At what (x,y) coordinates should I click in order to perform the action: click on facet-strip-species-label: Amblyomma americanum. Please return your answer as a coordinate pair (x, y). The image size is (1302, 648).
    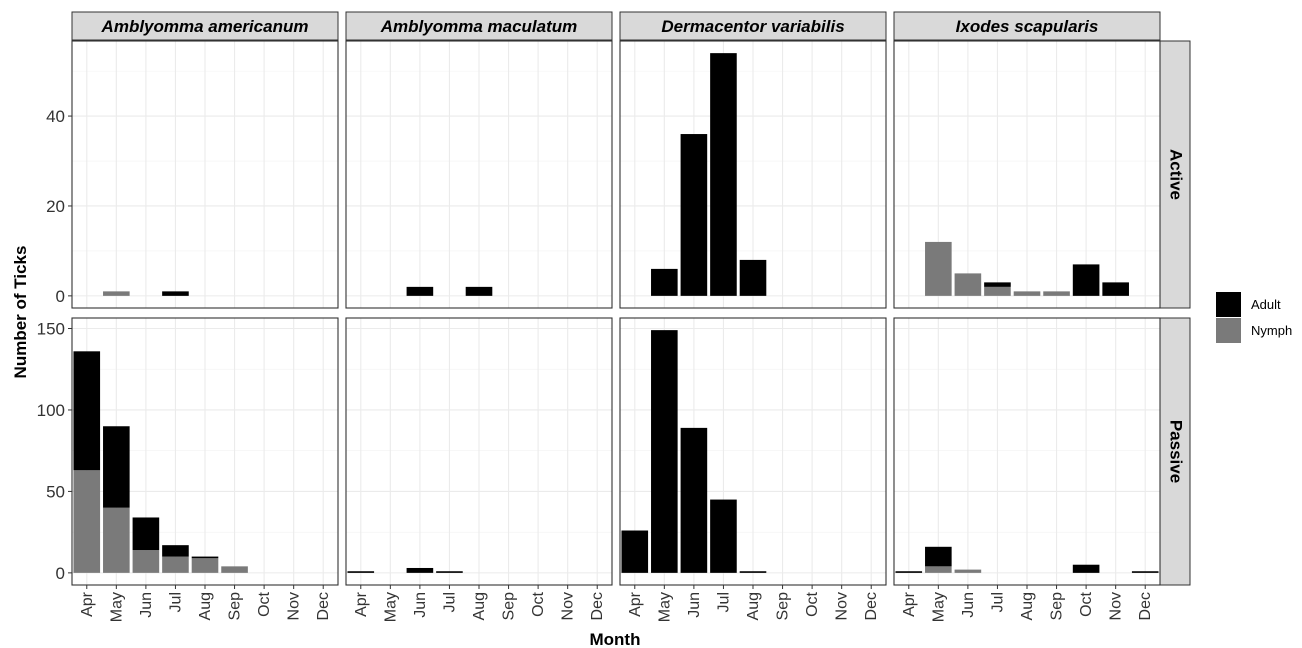
    Looking at the image, I should click on (205, 26).